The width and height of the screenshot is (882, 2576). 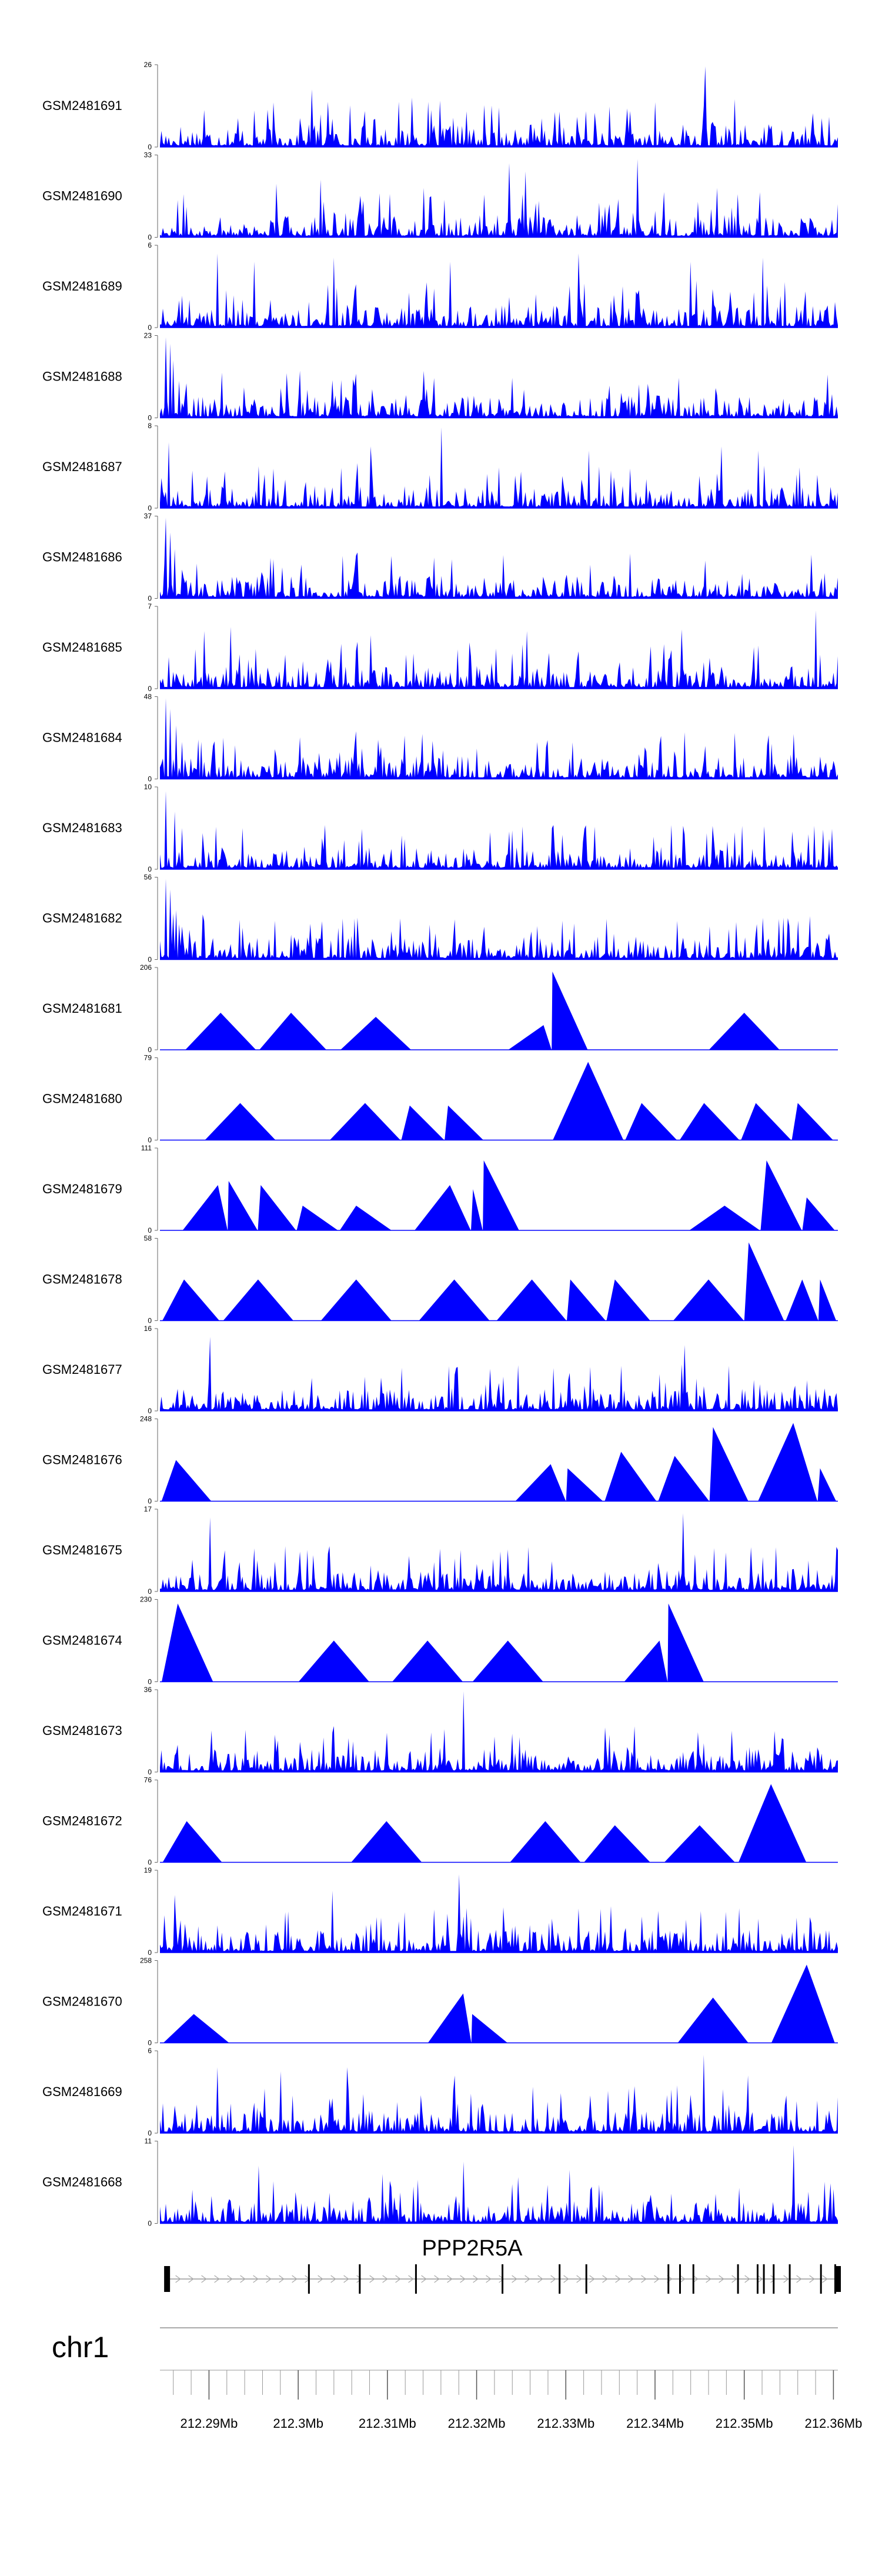 I want to click on y-max-label: 206, so click(x=146, y=967).